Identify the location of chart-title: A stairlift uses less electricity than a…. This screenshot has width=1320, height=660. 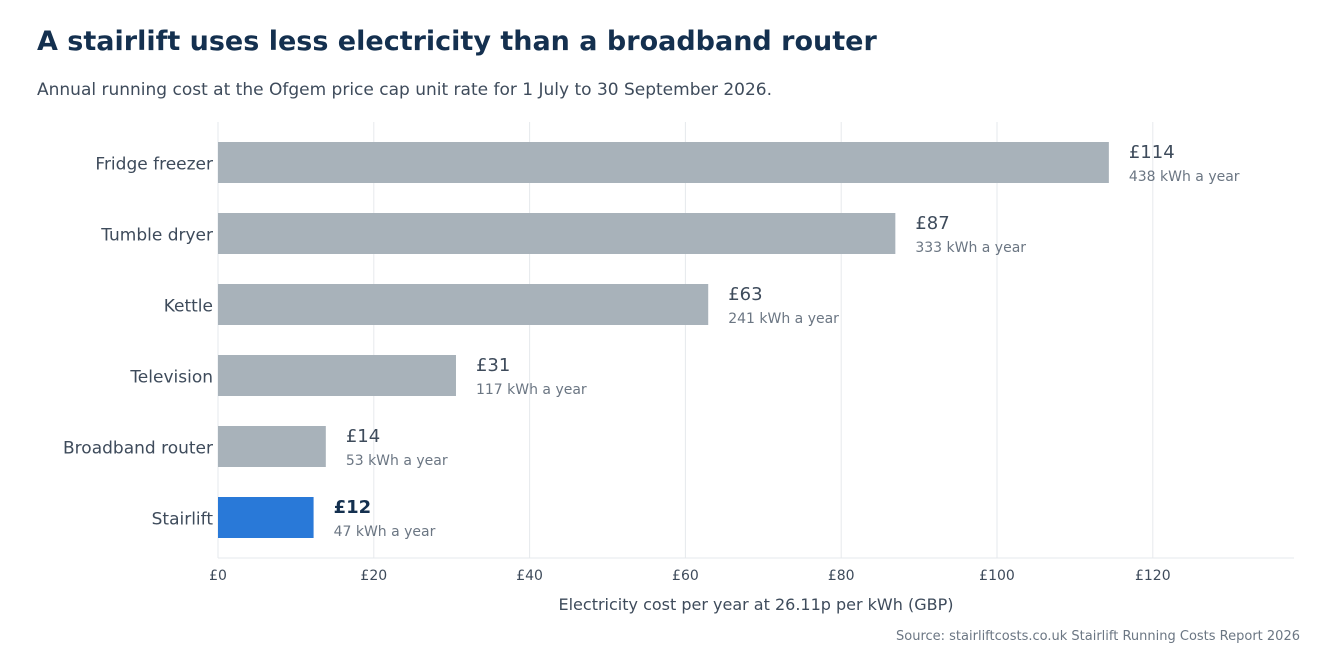
(457, 41).